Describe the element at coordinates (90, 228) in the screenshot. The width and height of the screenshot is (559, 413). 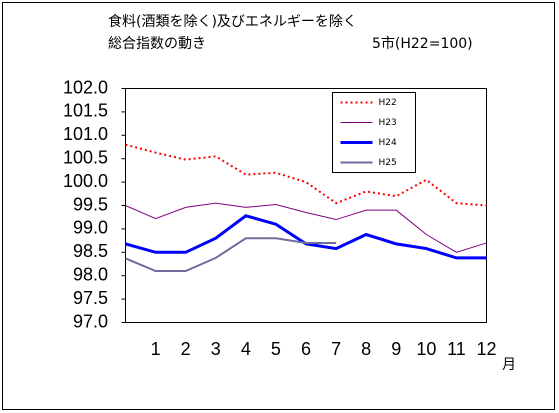
I see `y-tick-label: 99.0` at that location.